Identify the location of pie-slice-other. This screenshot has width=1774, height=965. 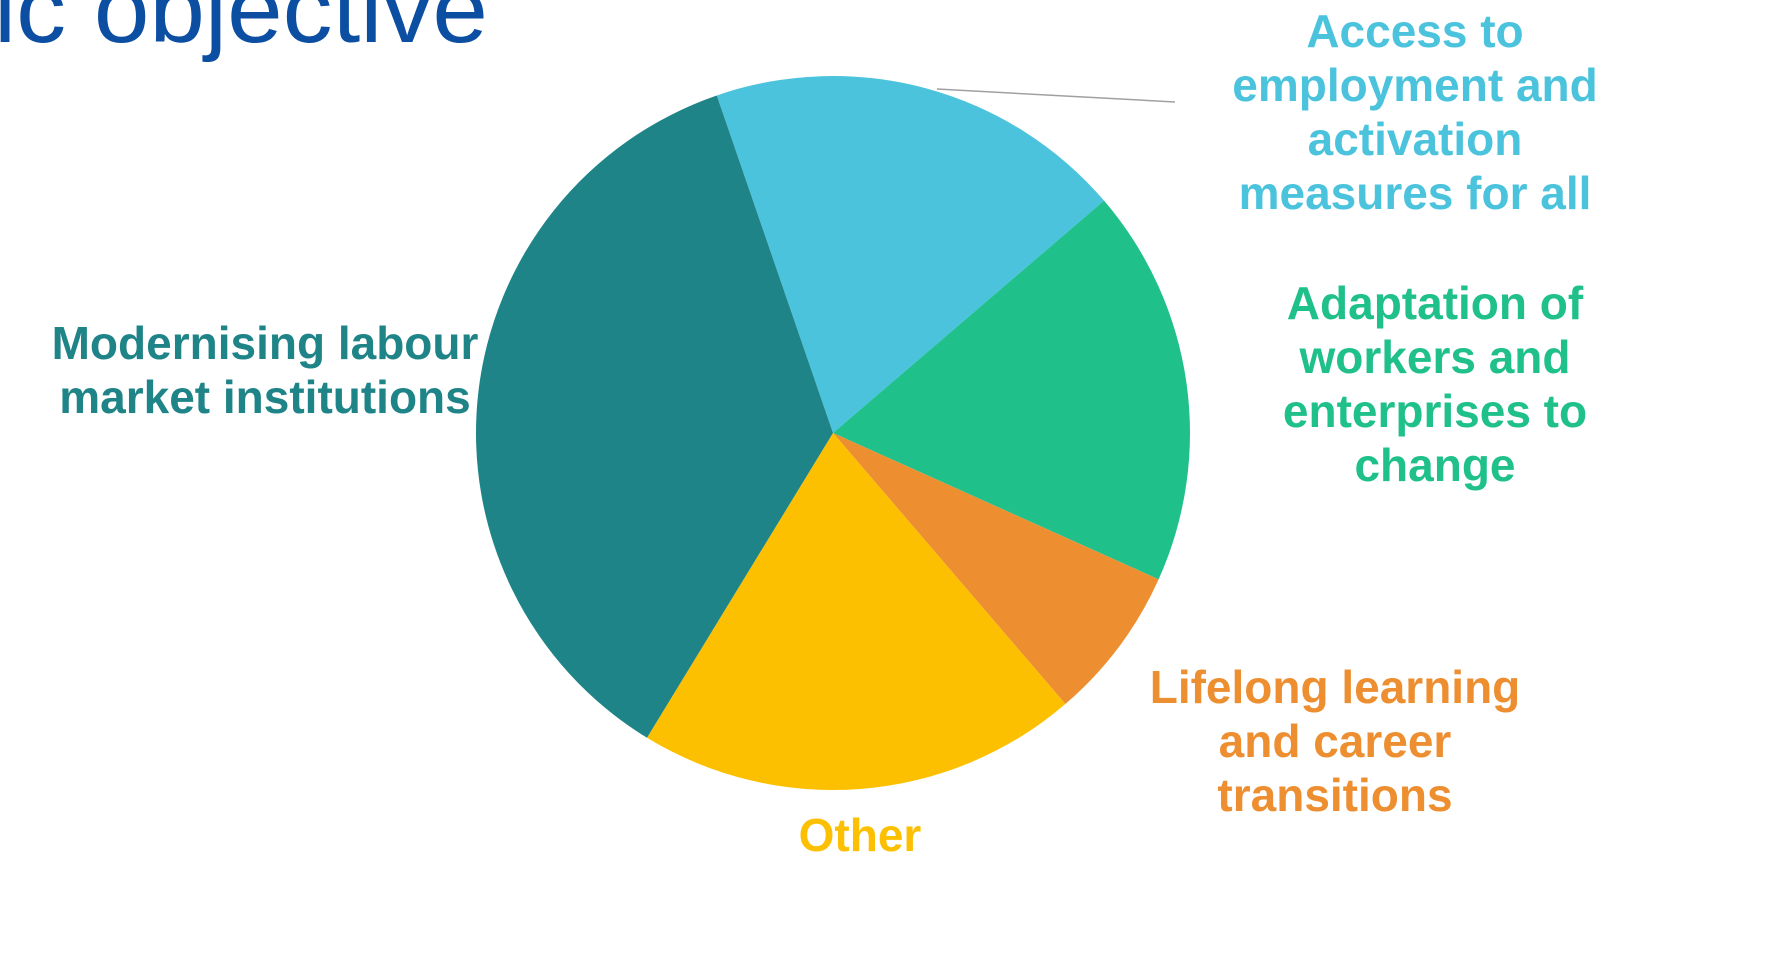
(856, 612).